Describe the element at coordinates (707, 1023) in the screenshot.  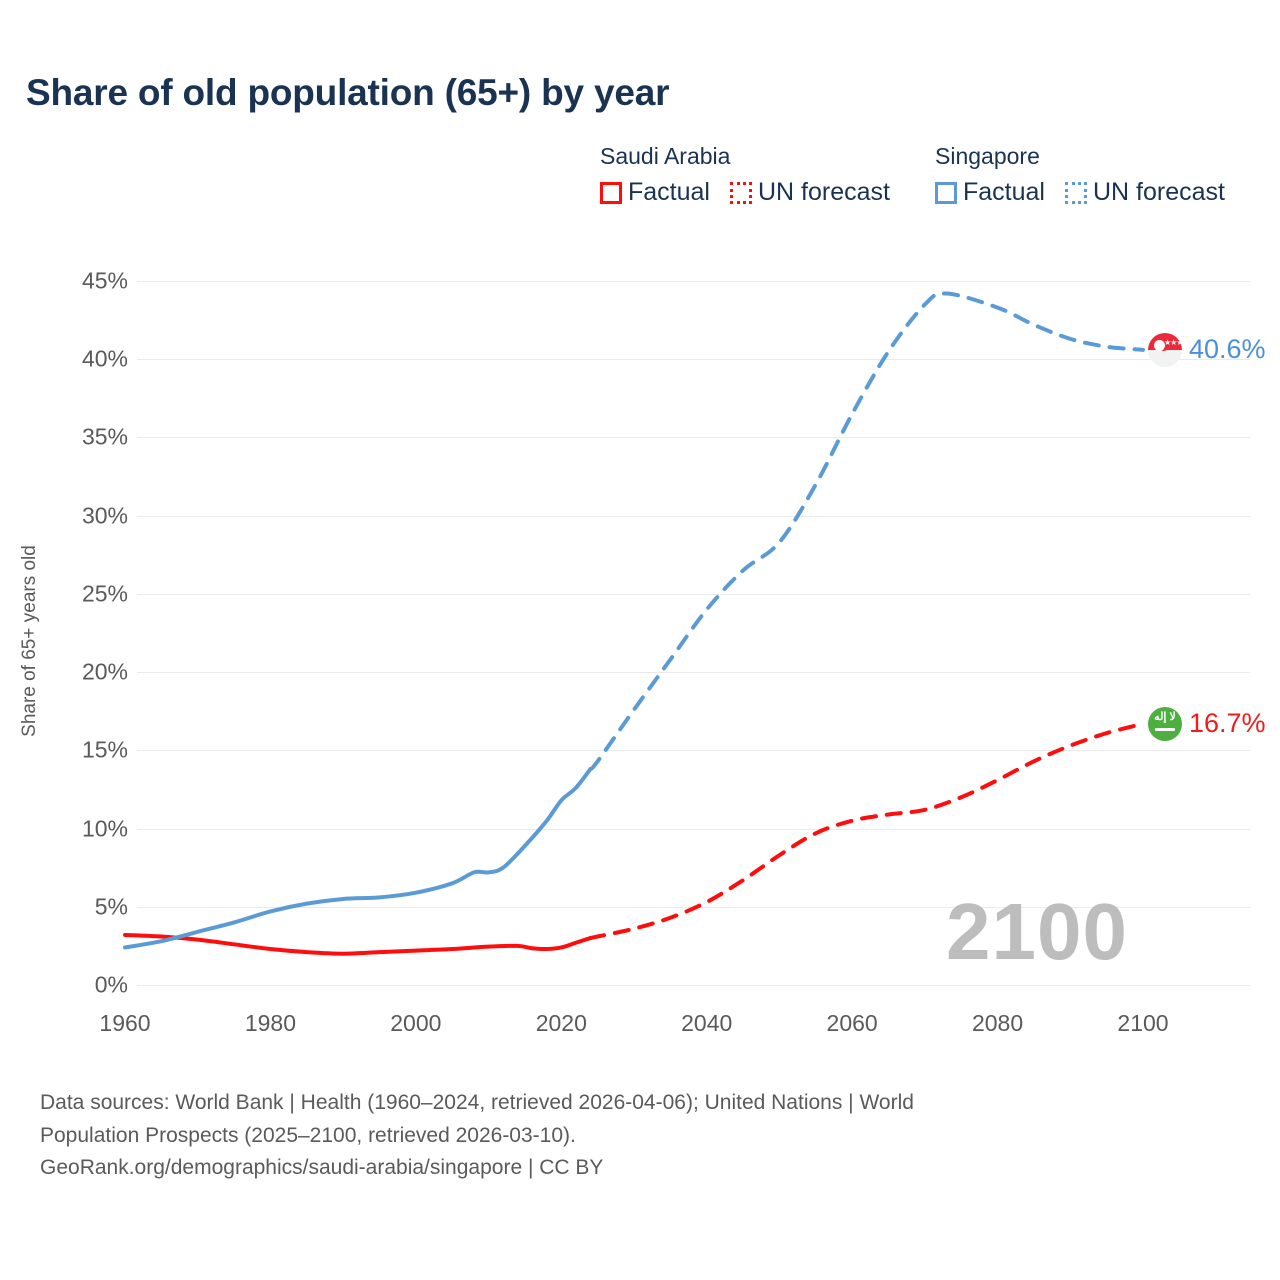
I see `x-axis-tick-label: 2040` at that location.